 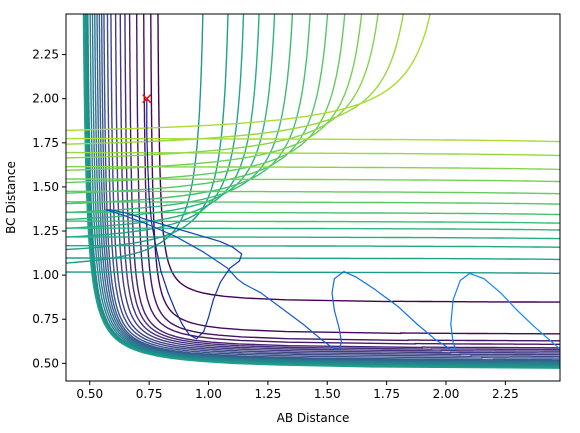 I want to click on x-axis-label: AB Distance, so click(x=313, y=418).